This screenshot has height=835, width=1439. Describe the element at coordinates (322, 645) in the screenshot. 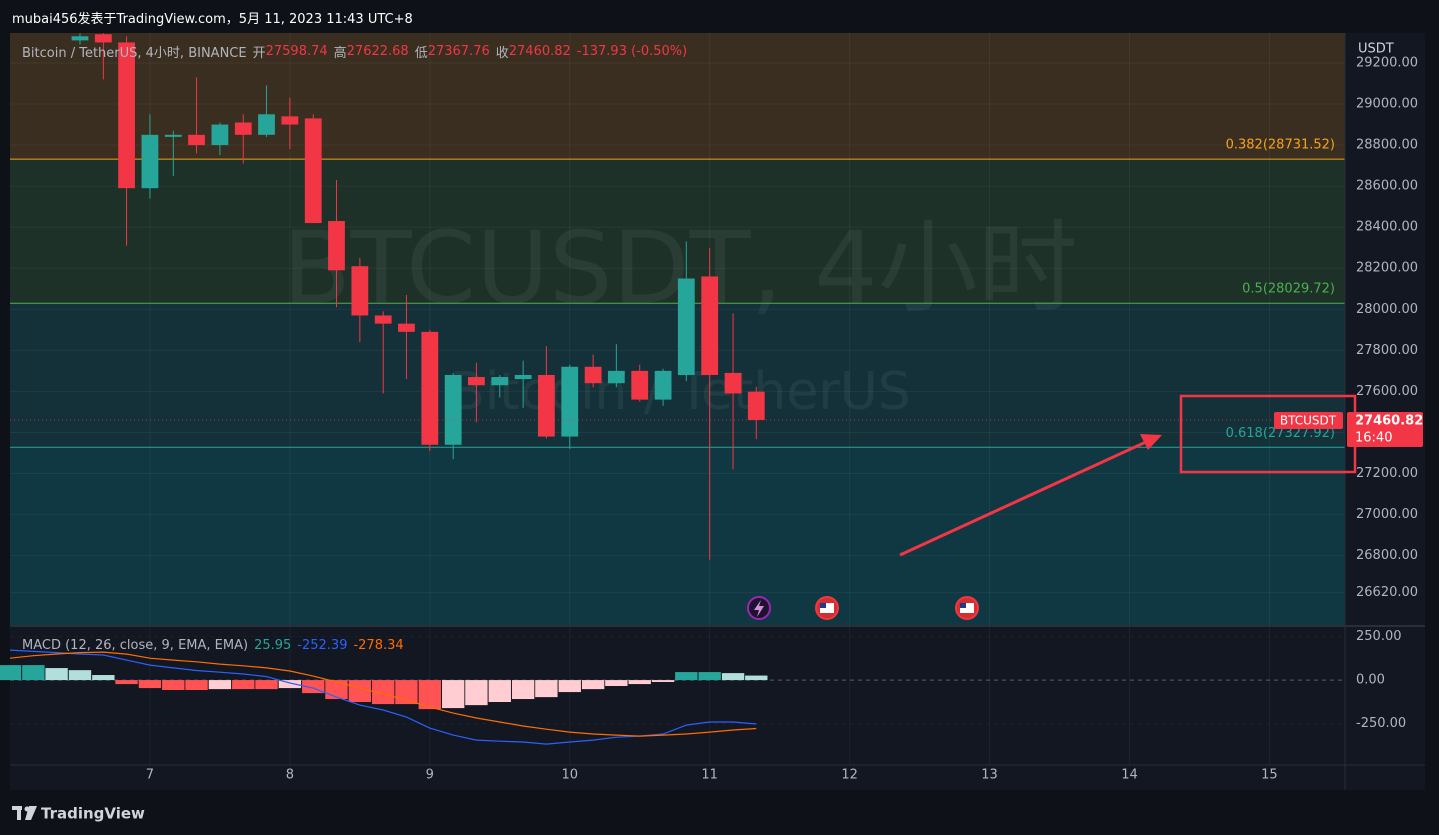

I see `macd-value: -252.39` at that location.